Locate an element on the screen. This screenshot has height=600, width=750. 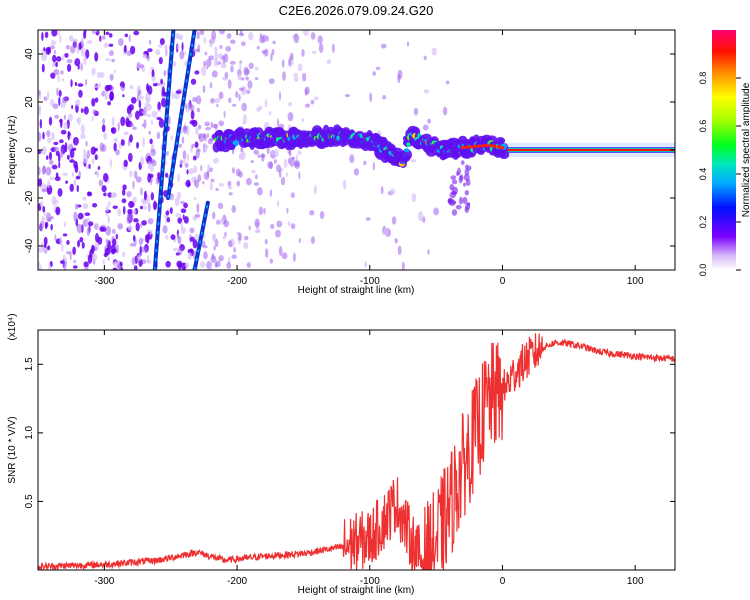
band-blob-inner is located at coordinates (407, 150).